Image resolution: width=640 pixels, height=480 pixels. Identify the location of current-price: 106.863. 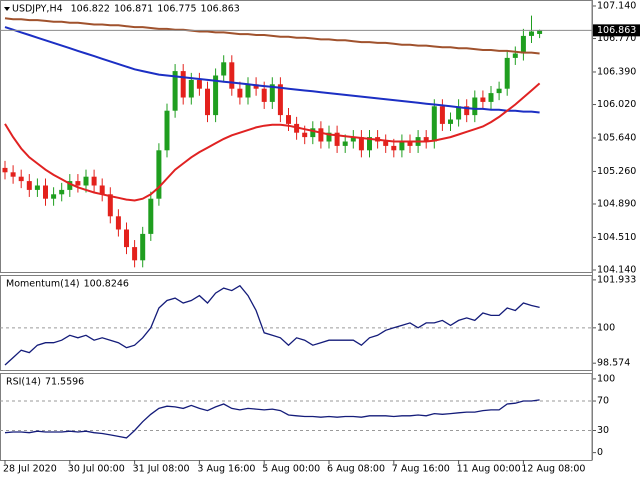
(616, 30).